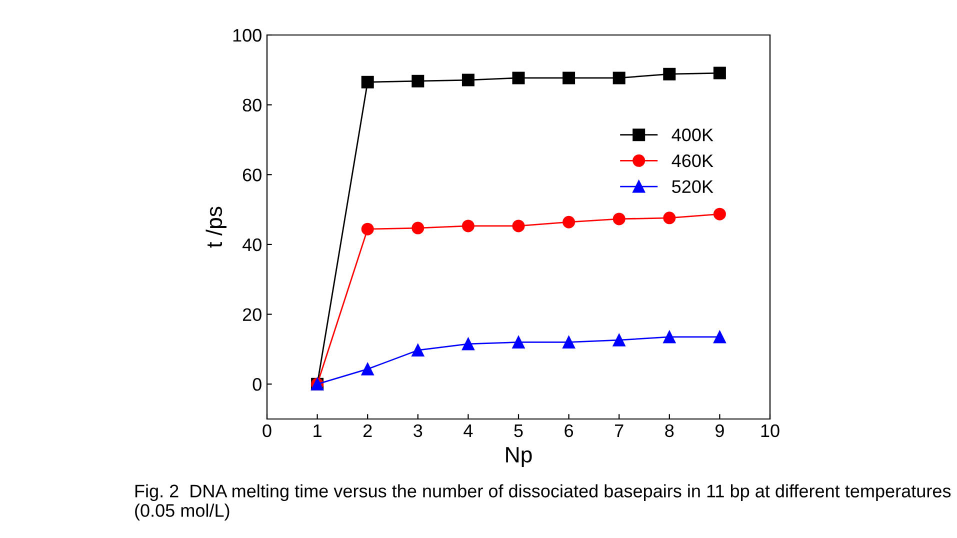 The height and width of the screenshot is (538, 957). What do you see at coordinates (720, 431) in the screenshot?
I see `x-tick-label: 9` at bounding box center [720, 431].